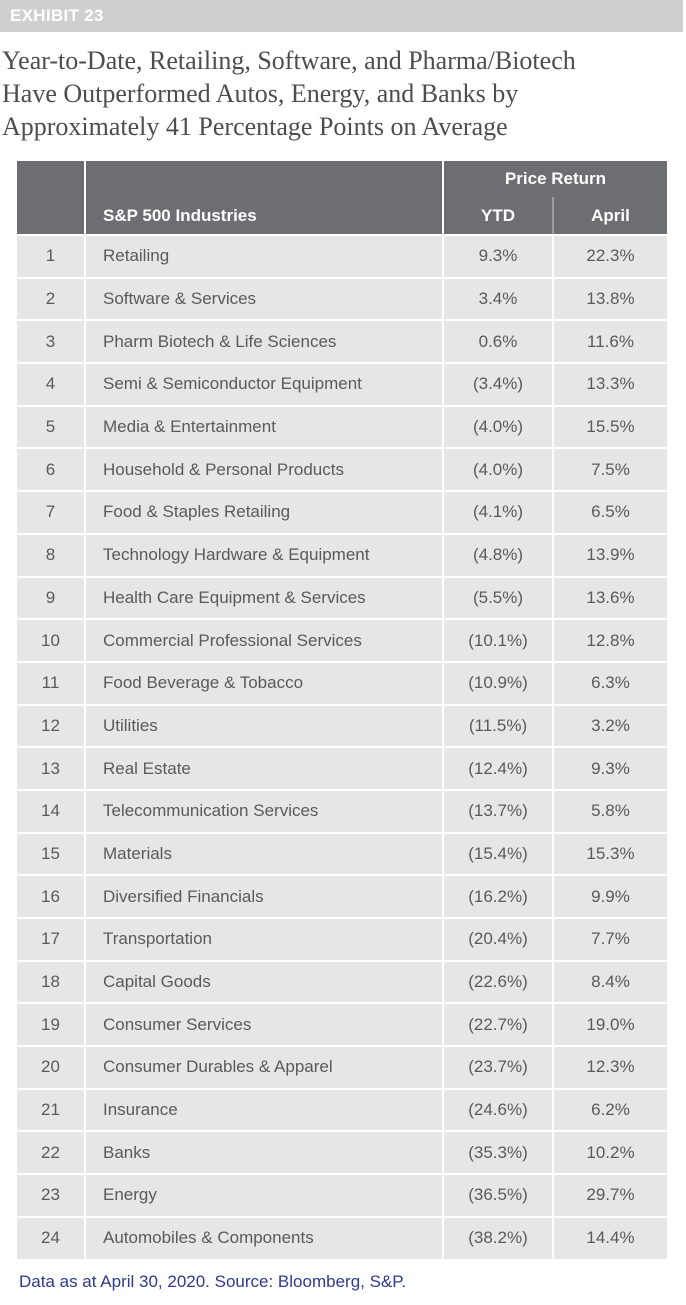 The height and width of the screenshot is (1305, 686). Describe the element at coordinates (263, 895) in the screenshot. I see `industry-cell: Diversified Financials` at that location.